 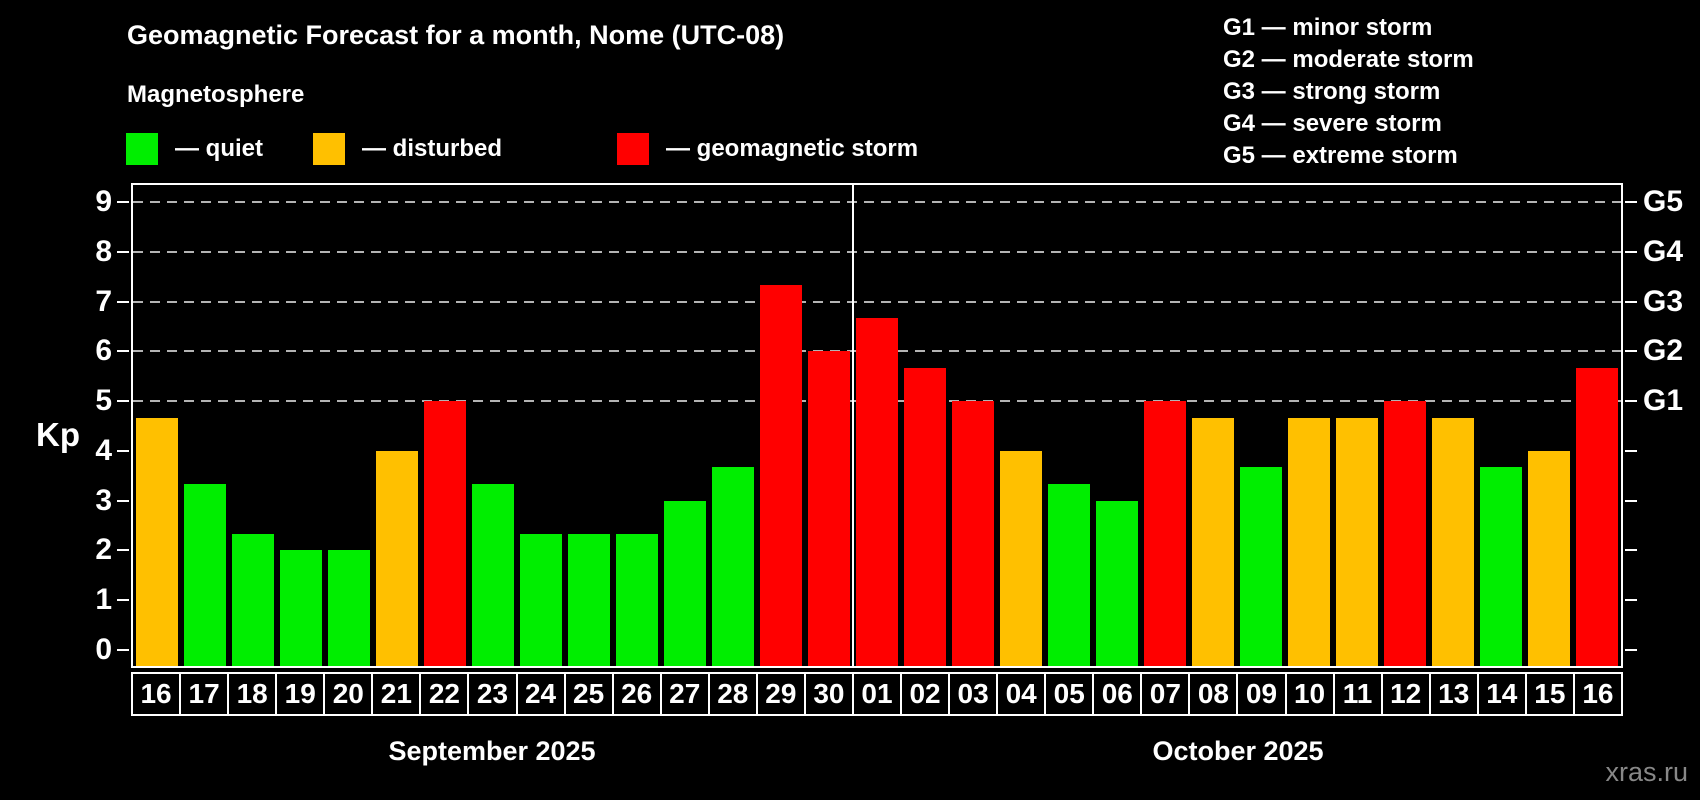 What do you see at coordinates (103, 251) in the screenshot?
I see `y-tick-label-8: 8` at bounding box center [103, 251].